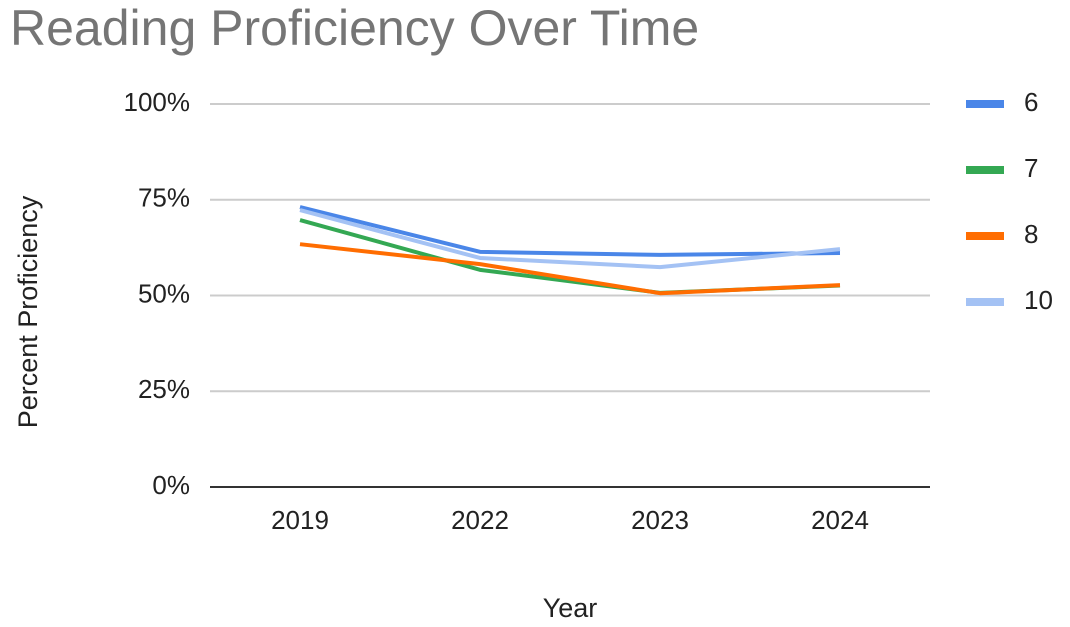 The height and width of the screenshot is (627, 1070). I want to click on x-tick-label: 2022, so click(480, 520).